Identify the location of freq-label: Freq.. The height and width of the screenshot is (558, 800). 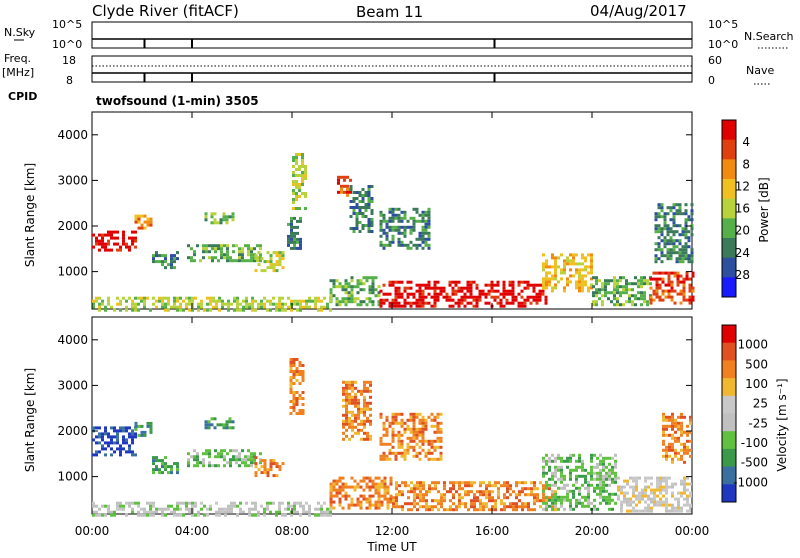
(17, 58).